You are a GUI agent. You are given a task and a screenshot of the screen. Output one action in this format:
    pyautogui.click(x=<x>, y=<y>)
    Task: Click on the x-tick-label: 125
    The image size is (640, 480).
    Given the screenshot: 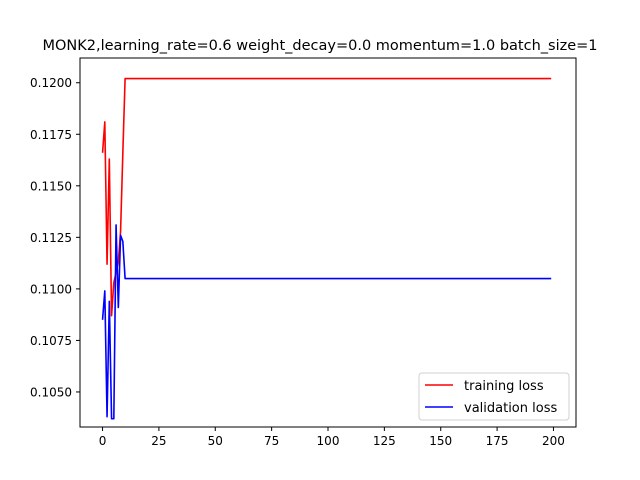 What is the action you would take?
    pyautogui.click(x=384, y=441)
    